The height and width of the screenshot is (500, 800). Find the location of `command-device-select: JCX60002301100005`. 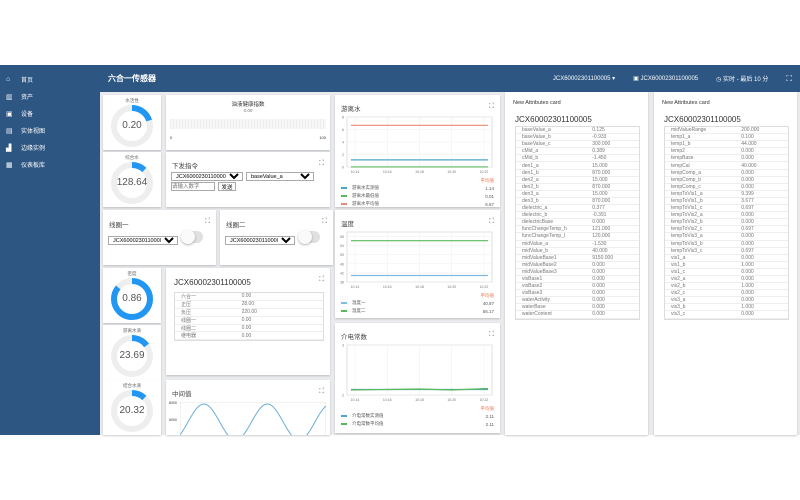

command-device-select: JCX60002301100005 is located at coordinates (207, 176).